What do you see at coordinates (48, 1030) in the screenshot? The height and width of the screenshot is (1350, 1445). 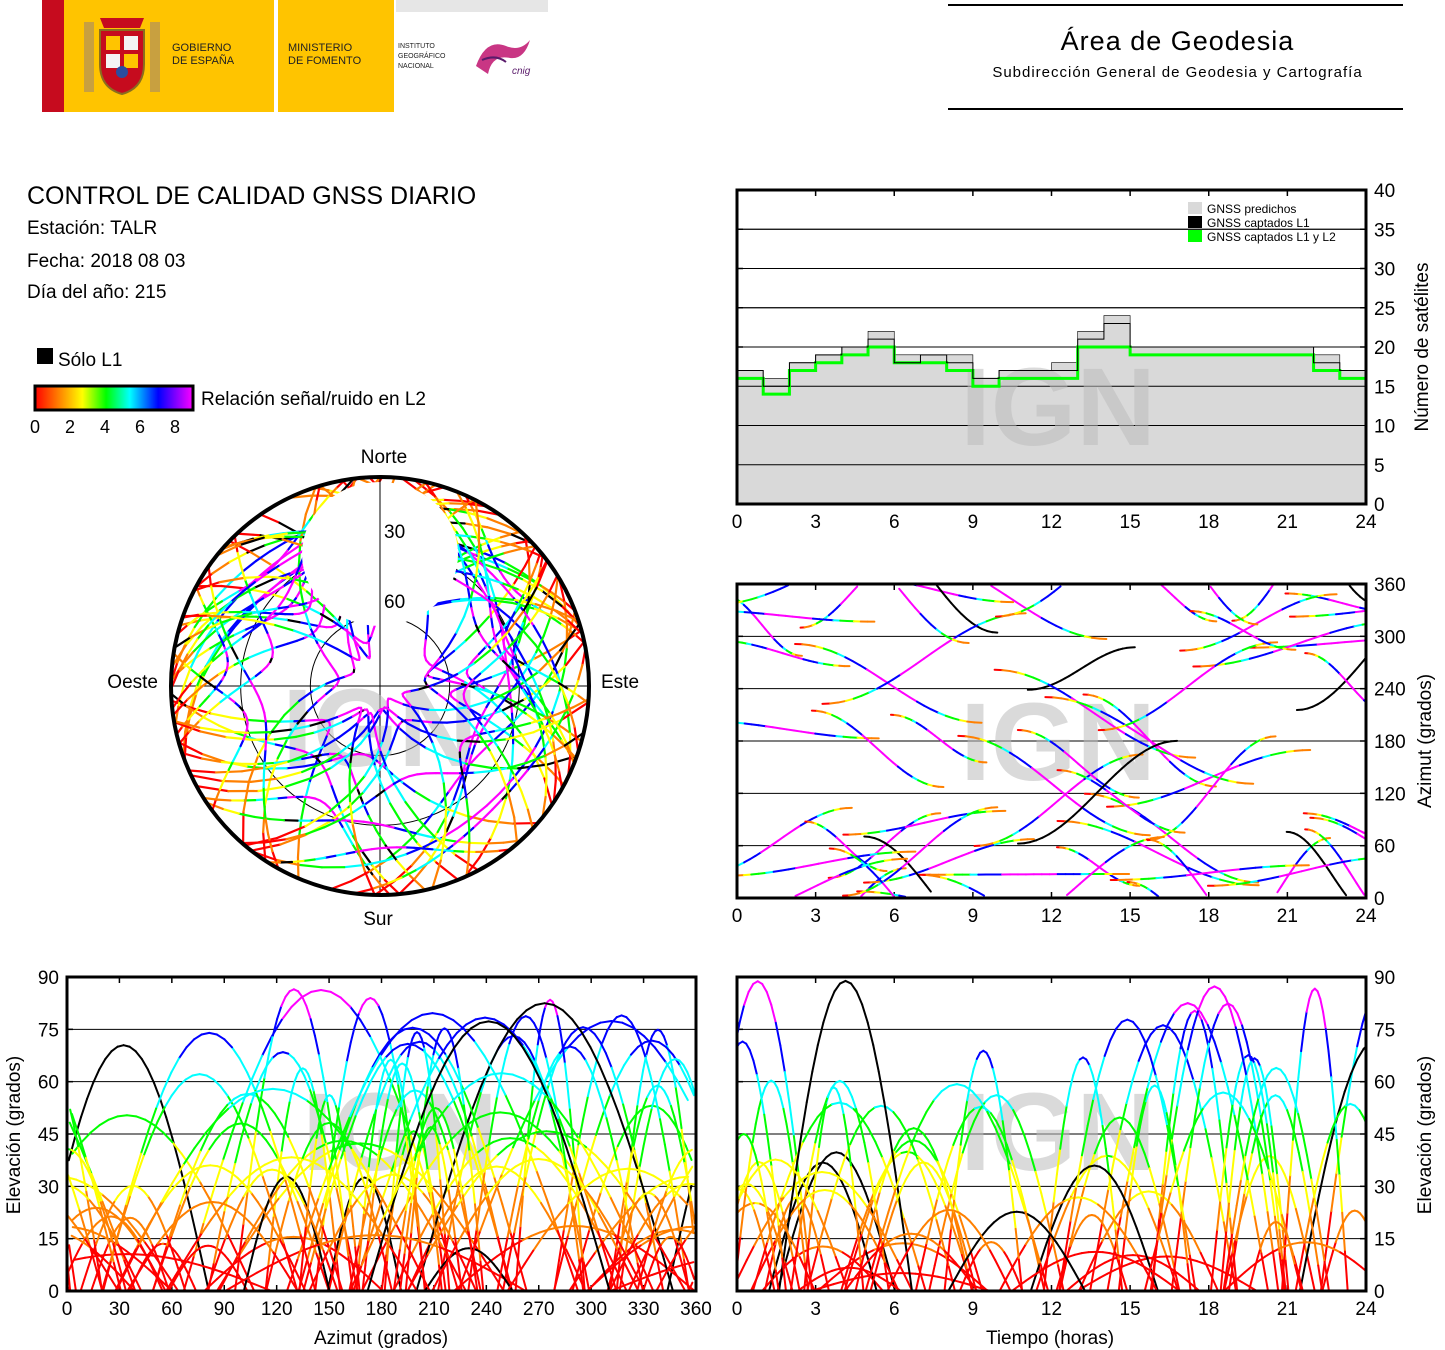 I see `y-tick-label: 75` at bounding box center [48, 1030].